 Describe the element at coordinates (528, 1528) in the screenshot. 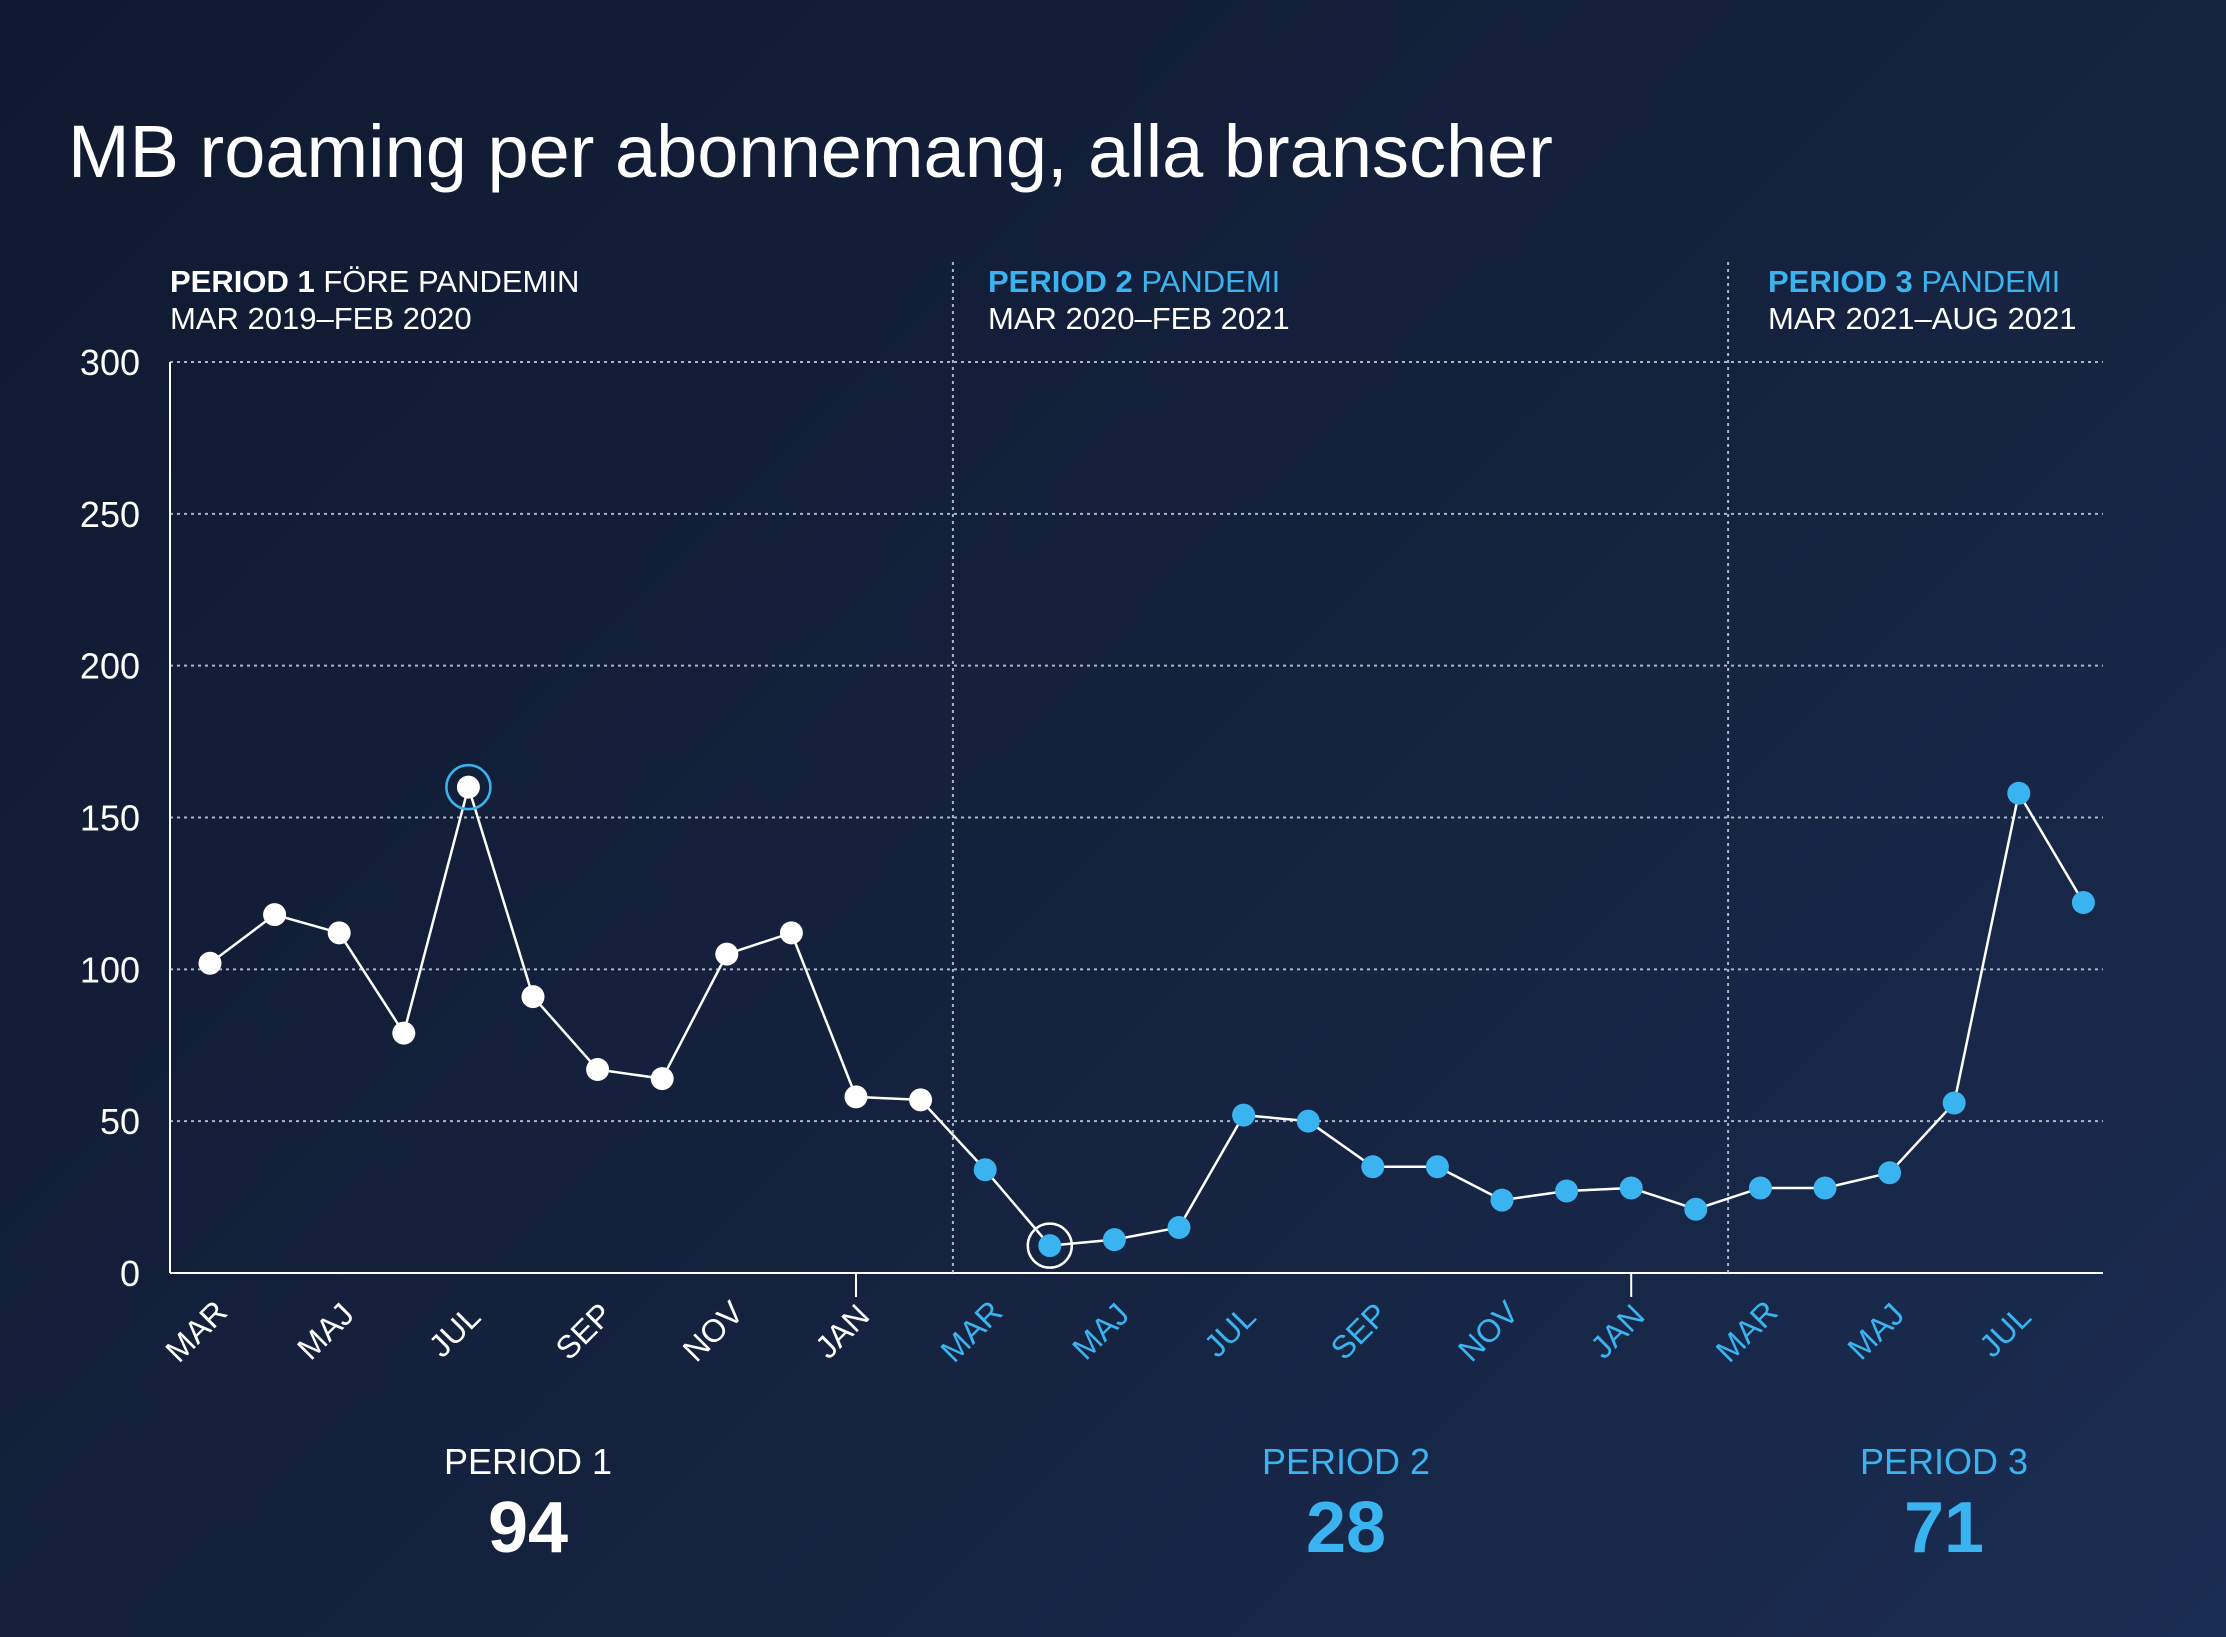

I see `period-summary-value: 94` at that location.